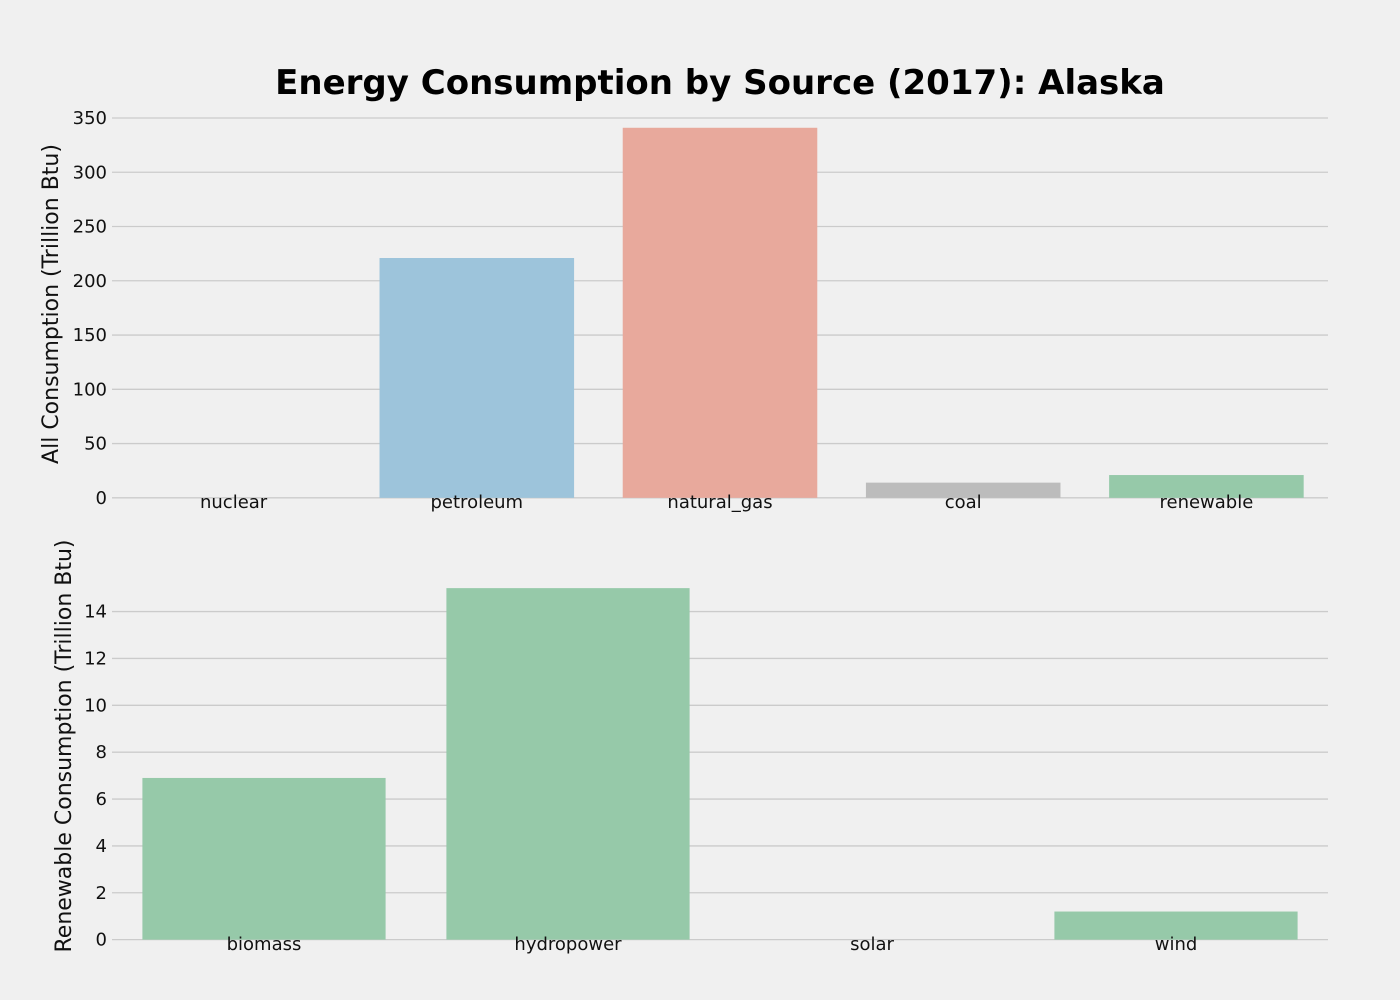 This screenshot has width=1400, height=1000. What do you see at coordinates (101, 940) in the screenshot?
I see `bottom-y-tick-label: 0` at bounding box center [101, 940].